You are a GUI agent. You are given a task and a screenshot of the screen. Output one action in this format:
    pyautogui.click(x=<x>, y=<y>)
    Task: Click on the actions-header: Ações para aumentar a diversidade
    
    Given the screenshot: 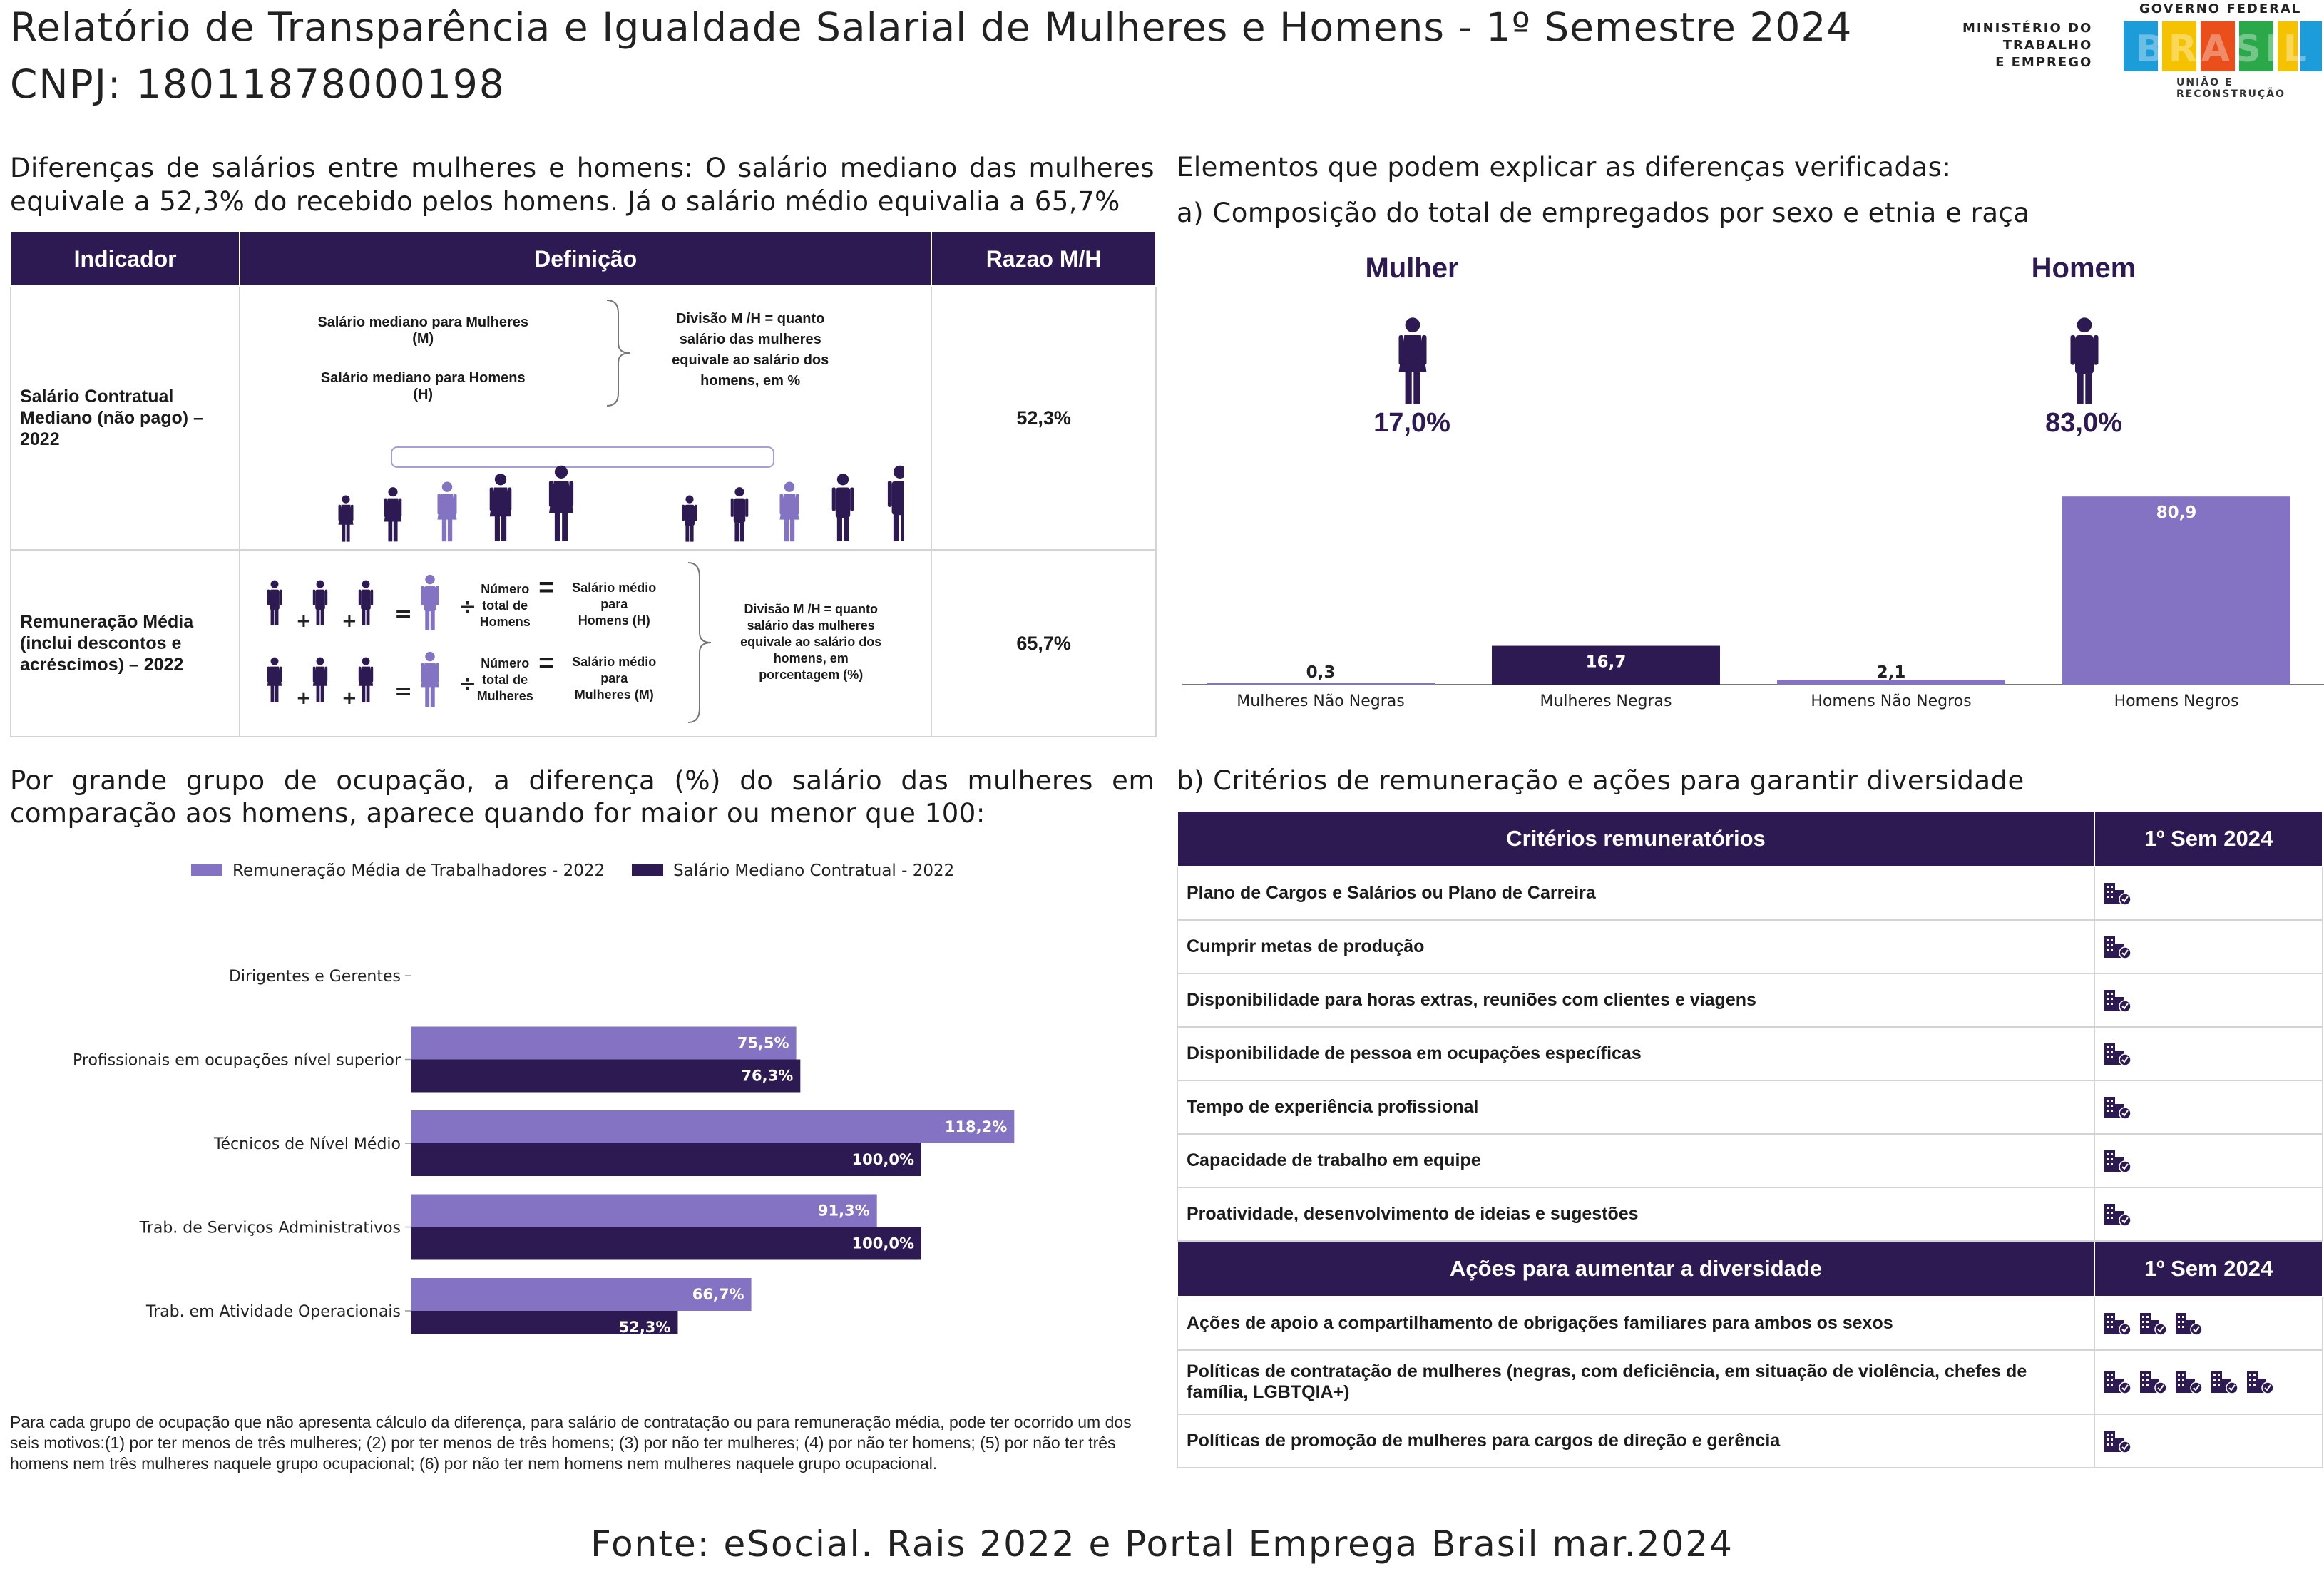 What is the action you would take?
    pyautogui.click(x=1636, y=1268)
    